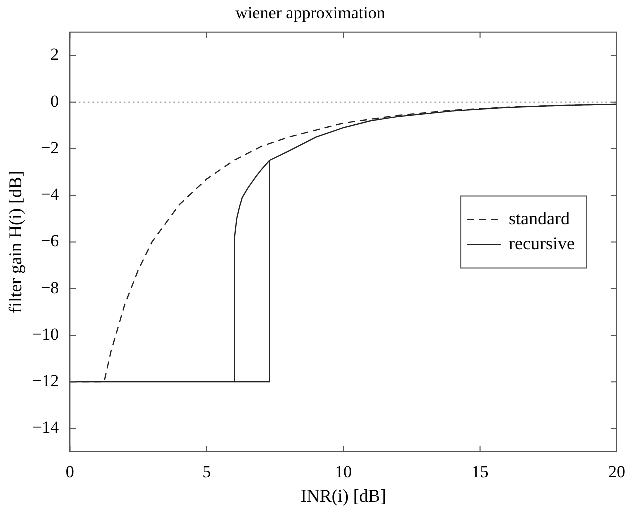 This screenshot has height=510, width=639. I want to click on y-tick-label: −2, so click(50, 148).